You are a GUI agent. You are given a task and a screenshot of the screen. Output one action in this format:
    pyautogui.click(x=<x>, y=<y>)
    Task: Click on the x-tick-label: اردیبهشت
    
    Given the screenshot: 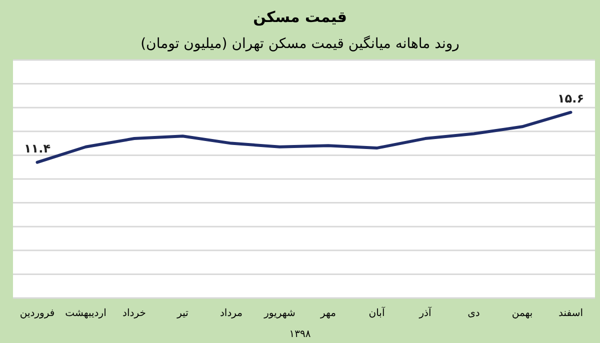 What is the action you would take?
    pyautogui.click(x=85, y=313)
    